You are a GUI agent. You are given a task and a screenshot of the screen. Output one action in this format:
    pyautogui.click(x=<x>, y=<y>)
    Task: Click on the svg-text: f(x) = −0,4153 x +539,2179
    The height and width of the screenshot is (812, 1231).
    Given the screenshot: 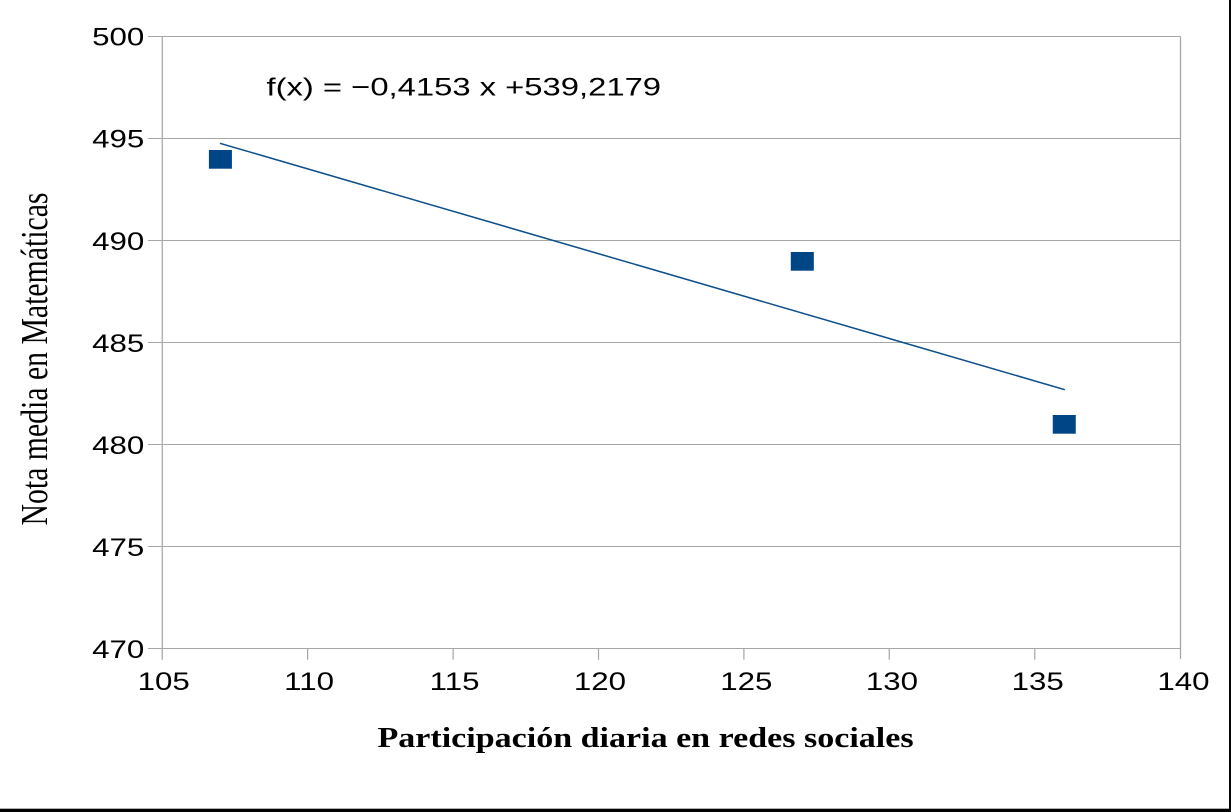 What is the action you would take?
    pyautogui.click(x=464, y=87)
    